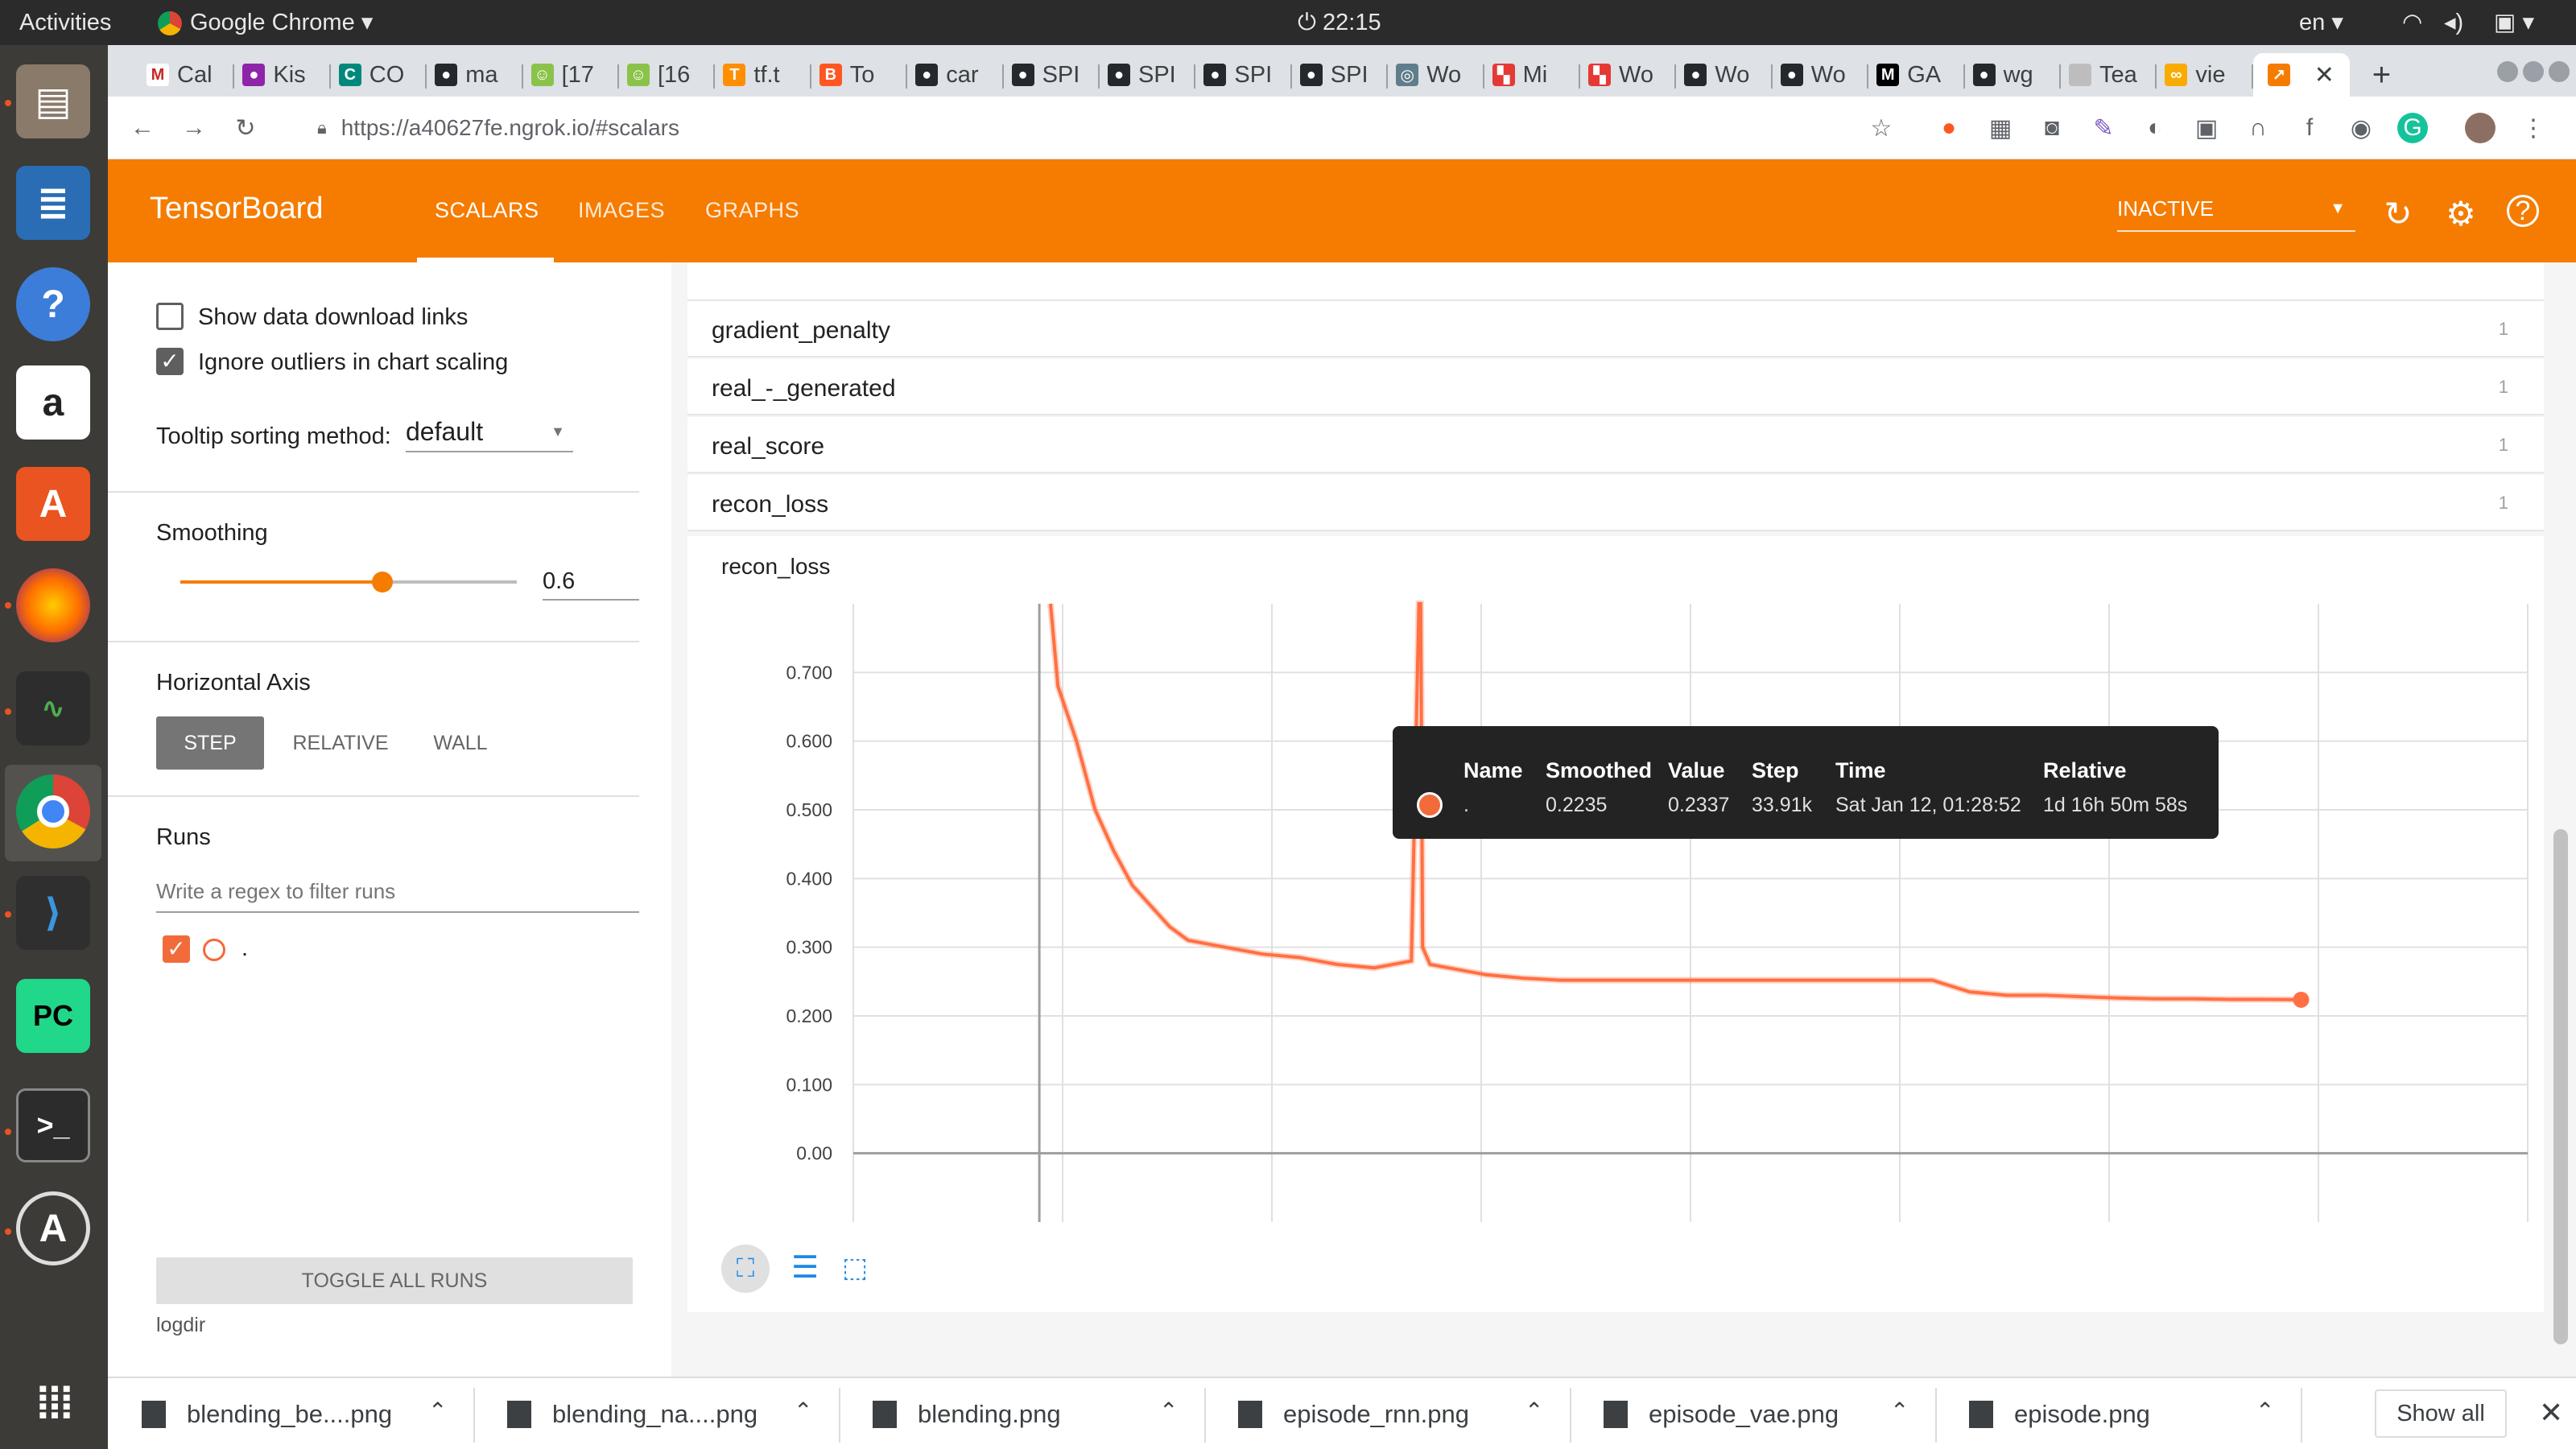 The image size is (2576, 1449). I want to click on close-tab-icon: ✕, so click(2324, 75).